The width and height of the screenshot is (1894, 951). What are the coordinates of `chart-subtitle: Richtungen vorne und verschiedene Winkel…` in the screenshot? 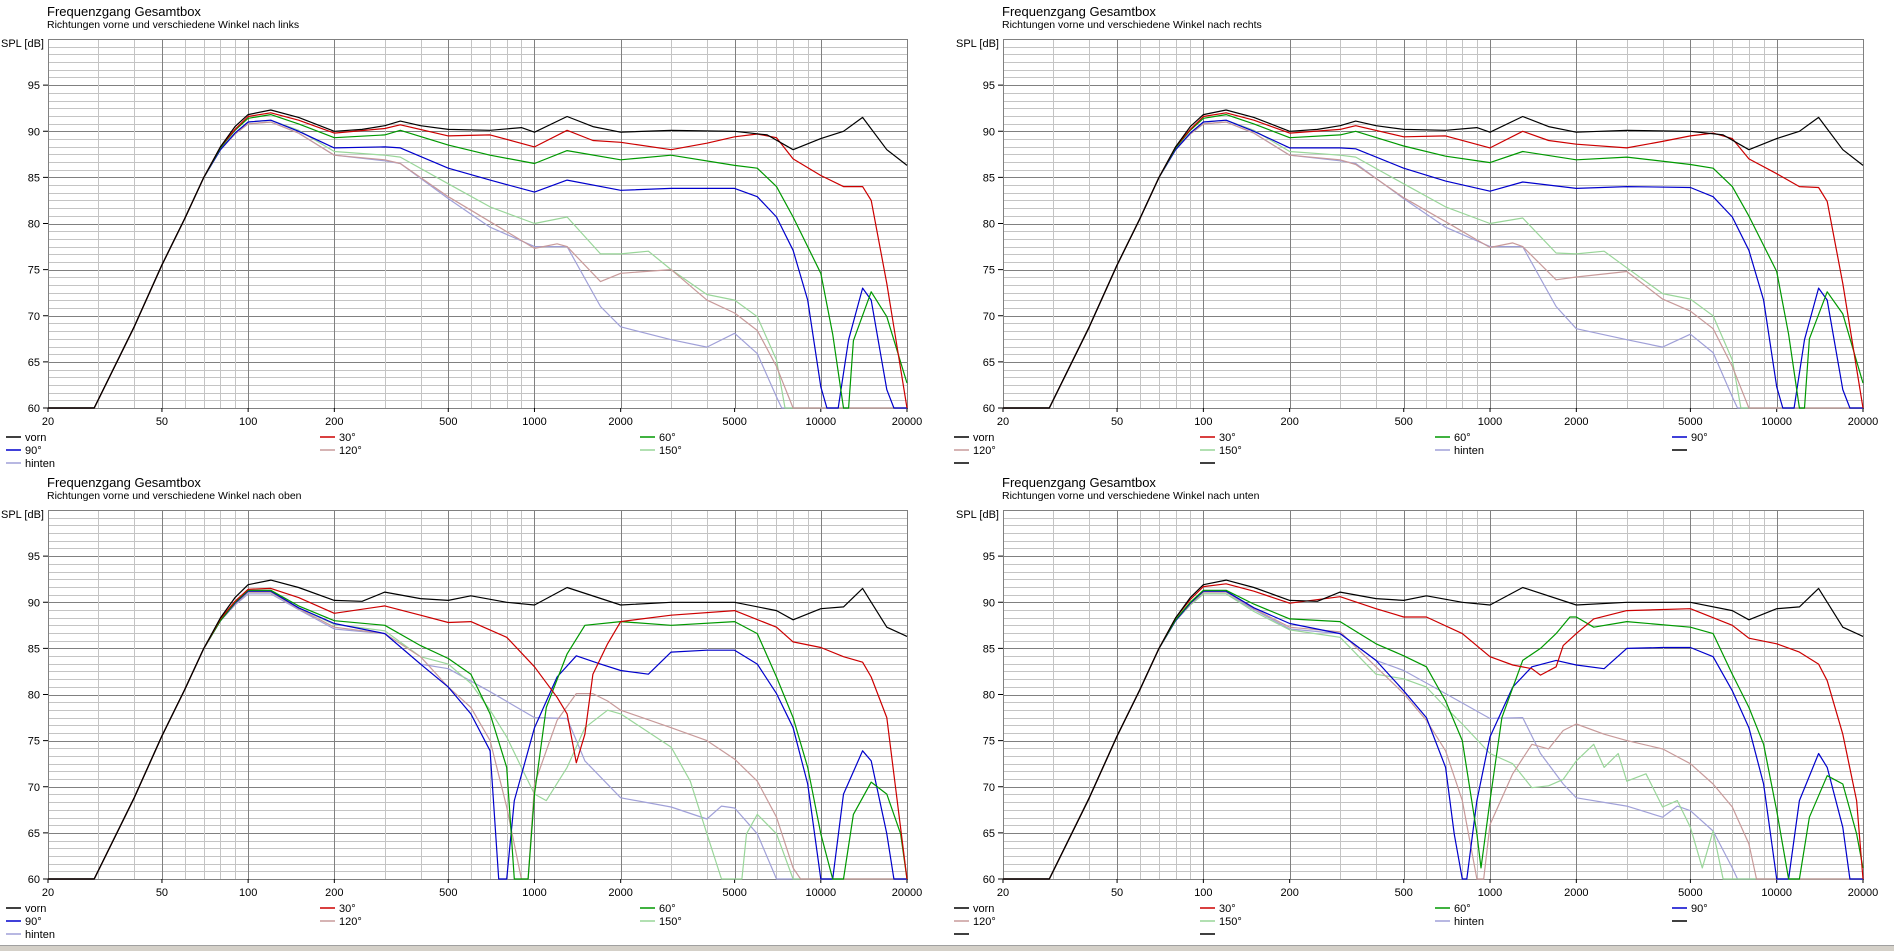 It's located at (174, 496).